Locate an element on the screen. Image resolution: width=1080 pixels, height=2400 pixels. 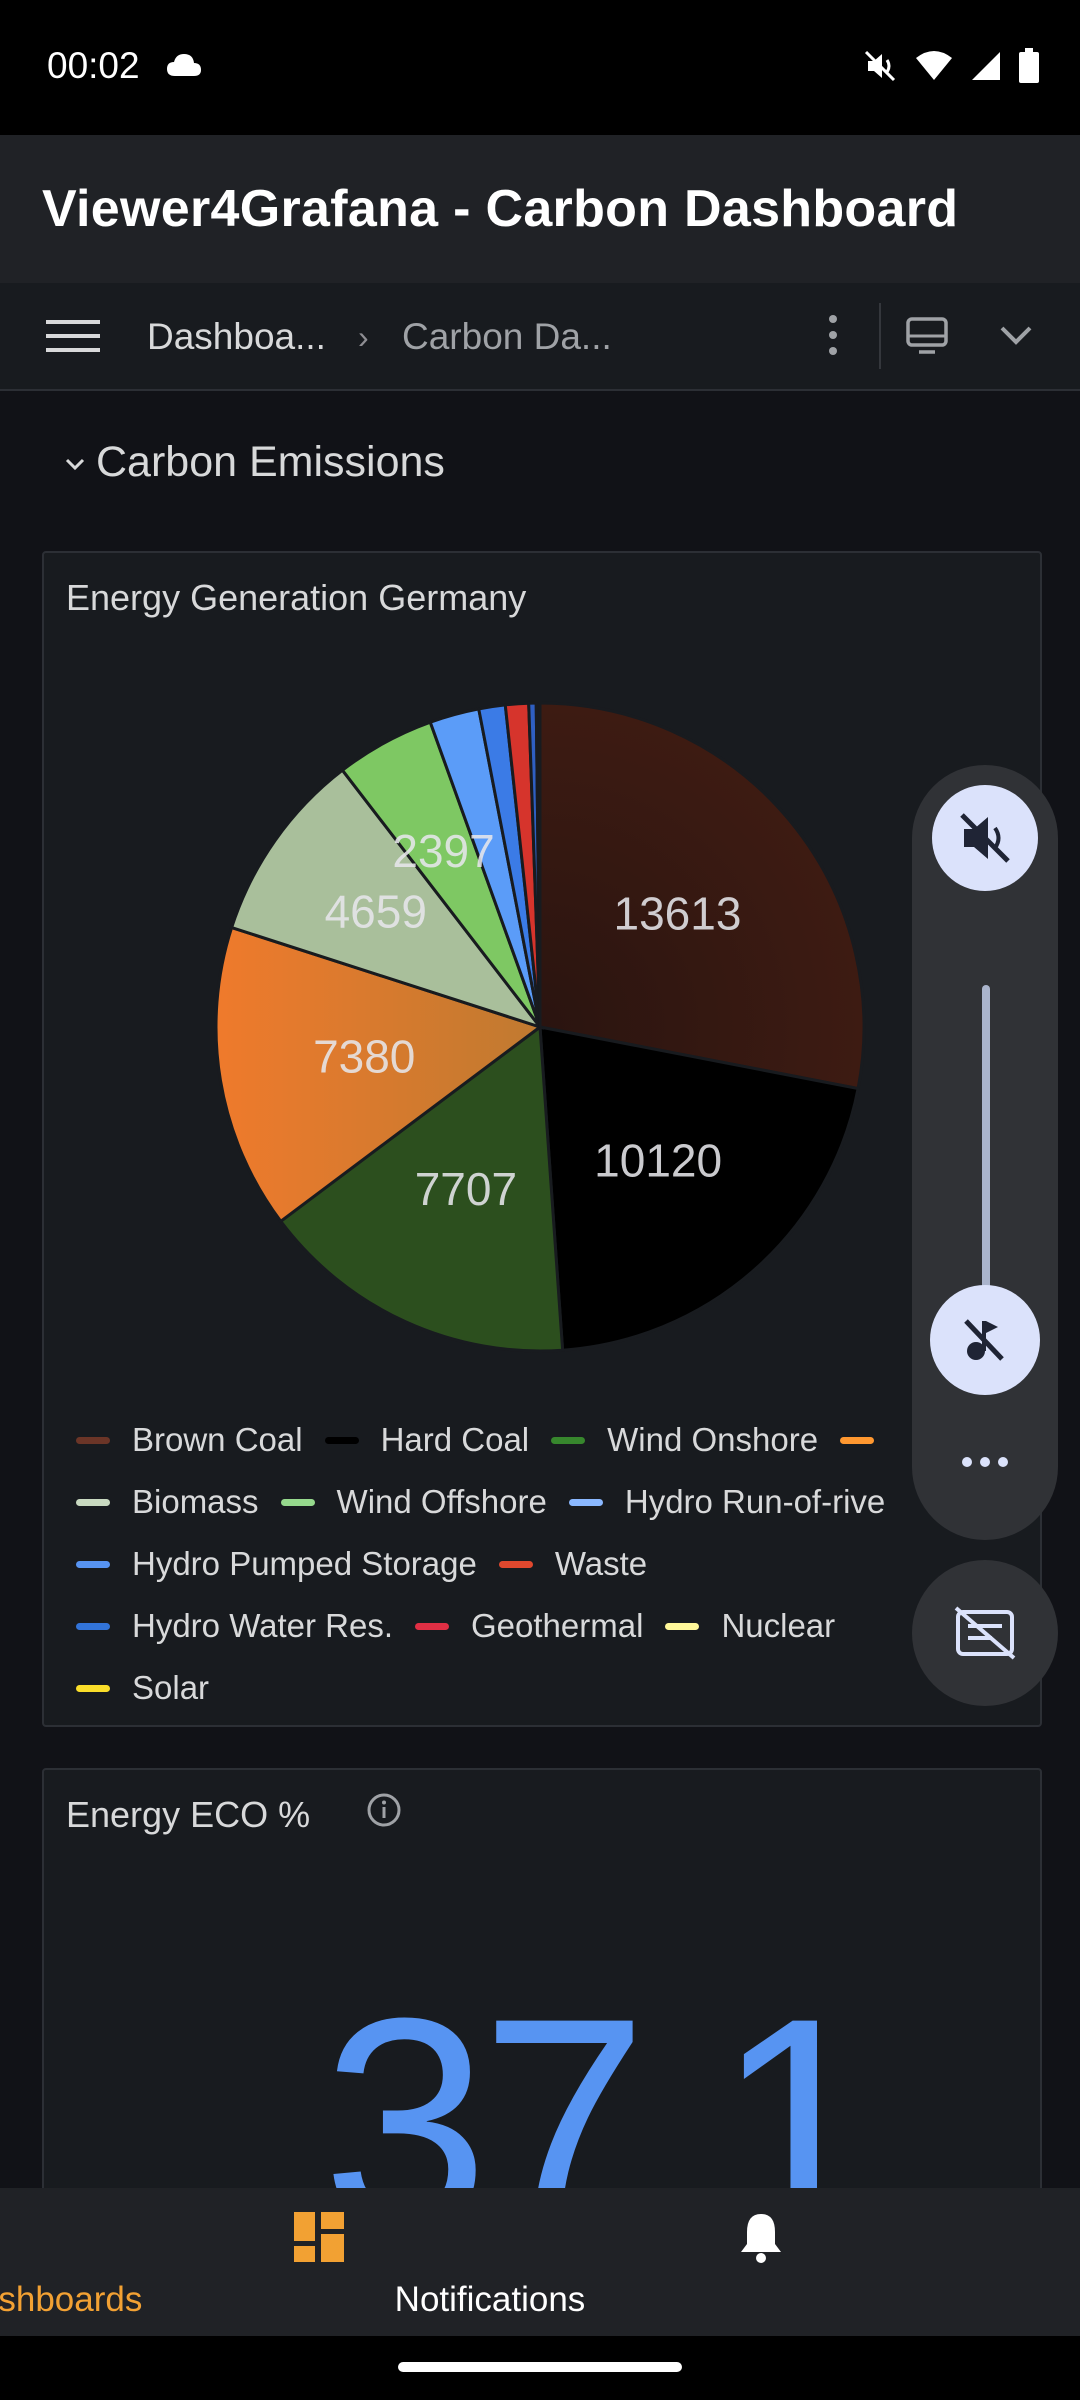
legend-row: Hydro Pumped Storage Waste is located at coordinates (526, 1564).